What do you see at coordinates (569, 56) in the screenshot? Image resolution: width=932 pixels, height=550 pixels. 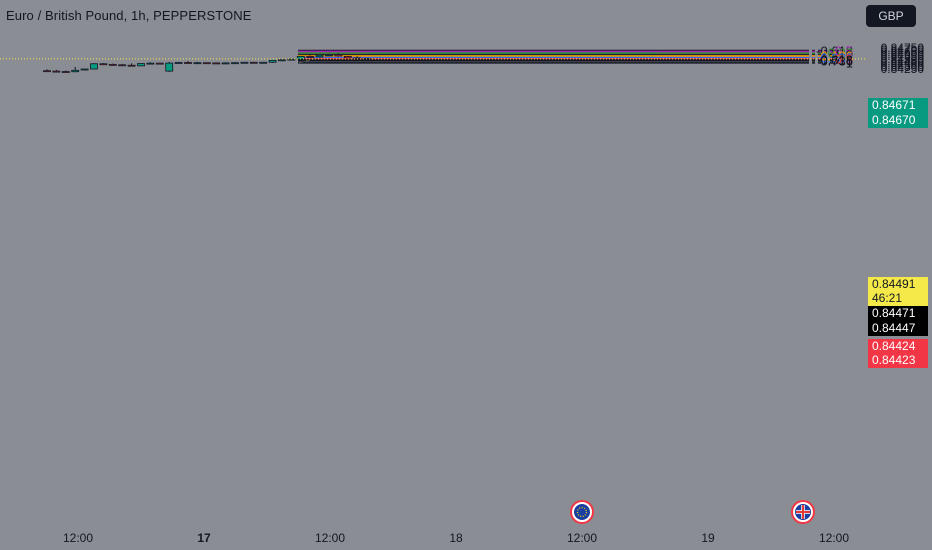 I see `fibonacci-retracement` at bounding box center [569, 56].